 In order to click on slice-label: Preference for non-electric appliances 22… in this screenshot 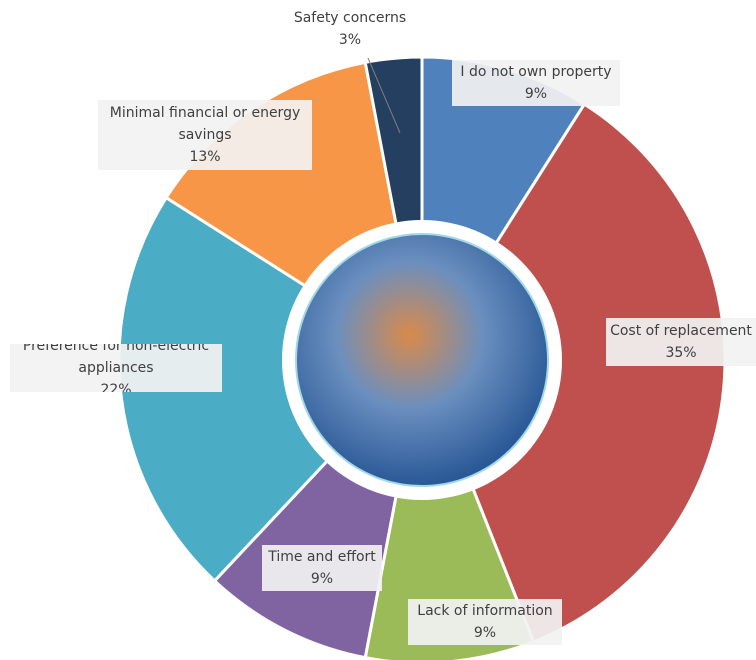, I will do `click(116, 368)`.